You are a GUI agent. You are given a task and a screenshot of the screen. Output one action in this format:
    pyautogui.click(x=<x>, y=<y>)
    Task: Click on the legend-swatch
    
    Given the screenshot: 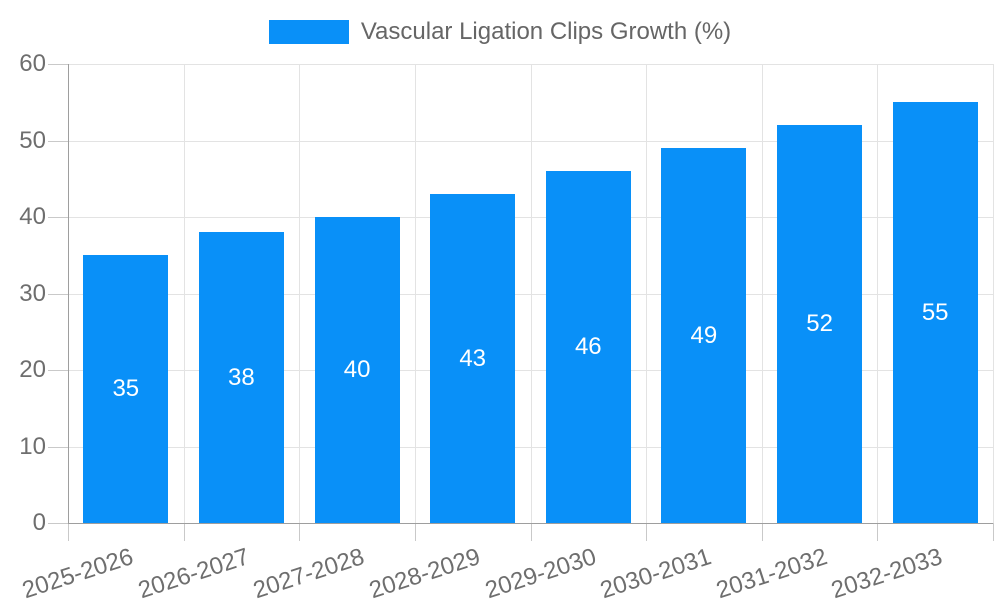 What is the action you would take?
    pyautogui.click(x=308, y=32)
    